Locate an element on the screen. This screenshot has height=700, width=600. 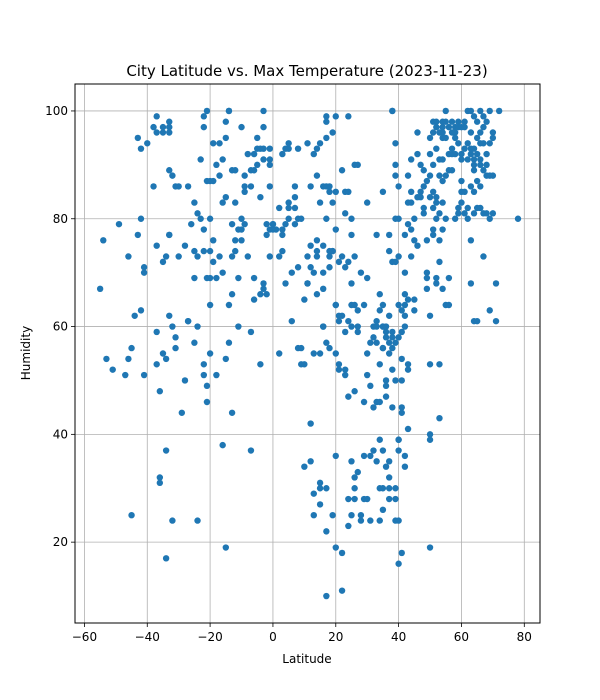
x-tick-label: −20 is located at coordinates (209, 637).